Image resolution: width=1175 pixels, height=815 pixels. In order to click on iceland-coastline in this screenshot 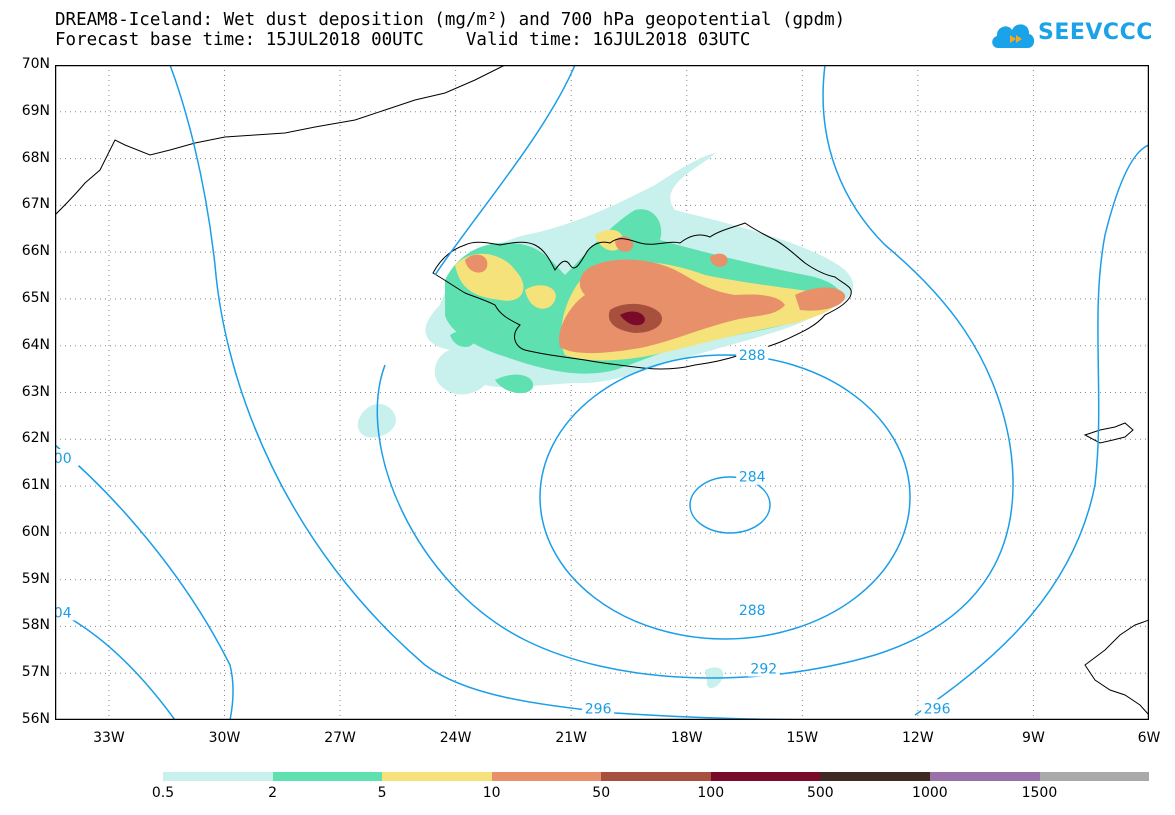, I will do `click(642, 296)`.